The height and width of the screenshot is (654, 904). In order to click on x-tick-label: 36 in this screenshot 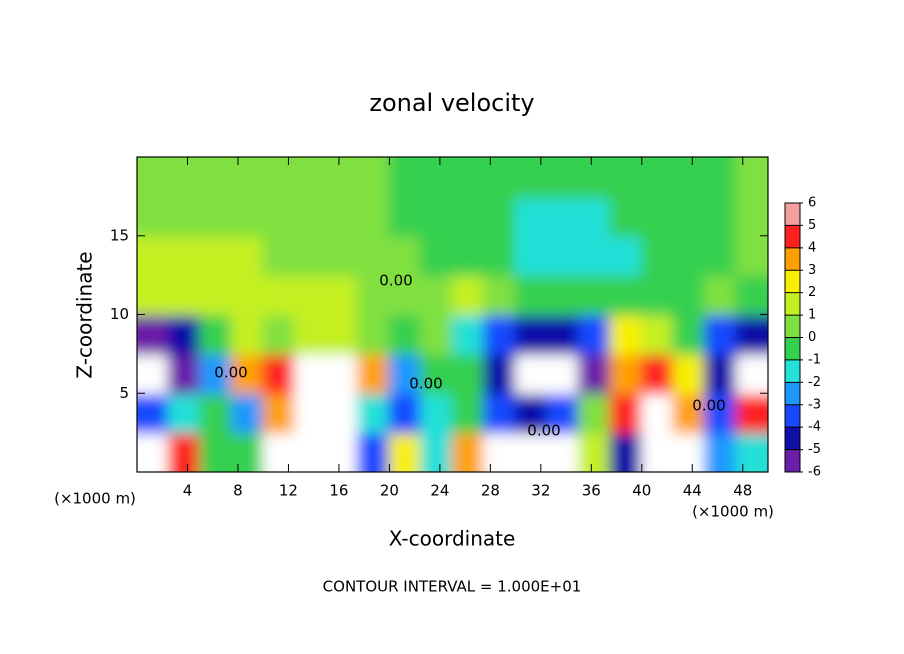, I will do `click(591, 491)`.